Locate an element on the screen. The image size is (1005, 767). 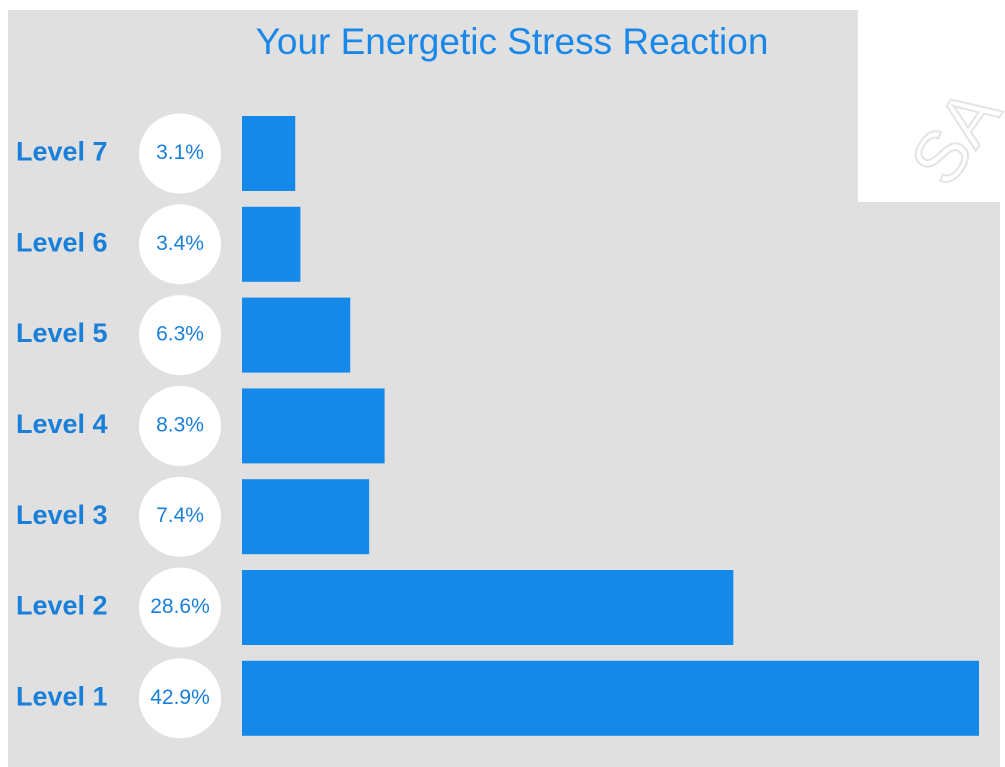
category-label: Level 4 is located at coordinates (62, 424).